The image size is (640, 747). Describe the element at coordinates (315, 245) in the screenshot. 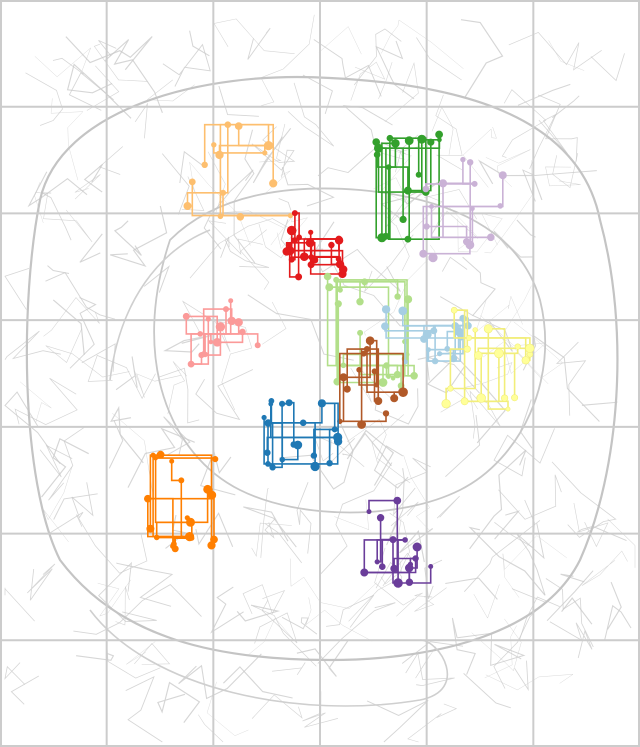

I see `route-cluster-red` at that location.